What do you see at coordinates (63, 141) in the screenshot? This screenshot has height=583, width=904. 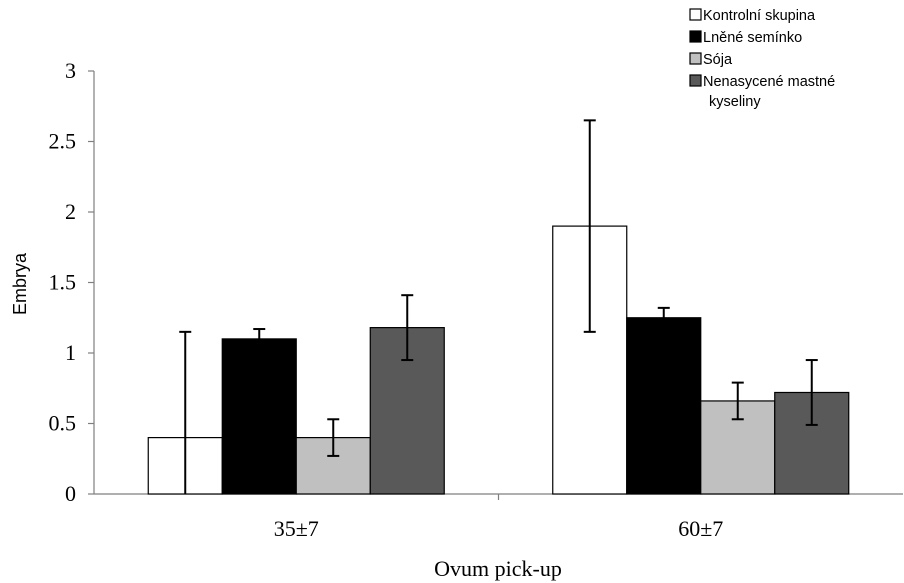 I see `y-tick-label: 2.5` at bounding box center [63, 141].